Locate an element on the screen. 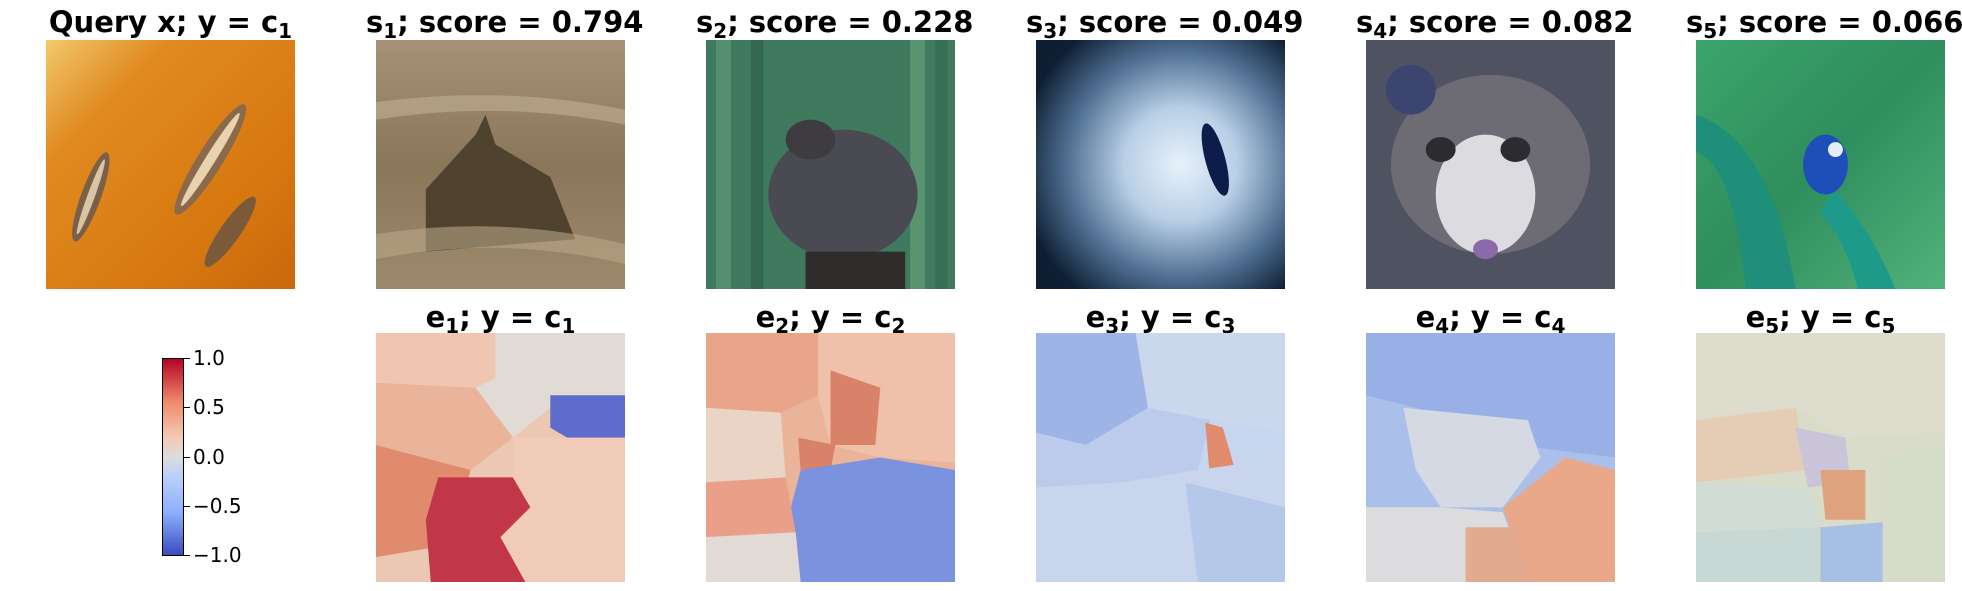 The width and height of the screenshot is (1962, 591). explanation-1-title: e1; y = c1 is located at coordinates (500, 319).